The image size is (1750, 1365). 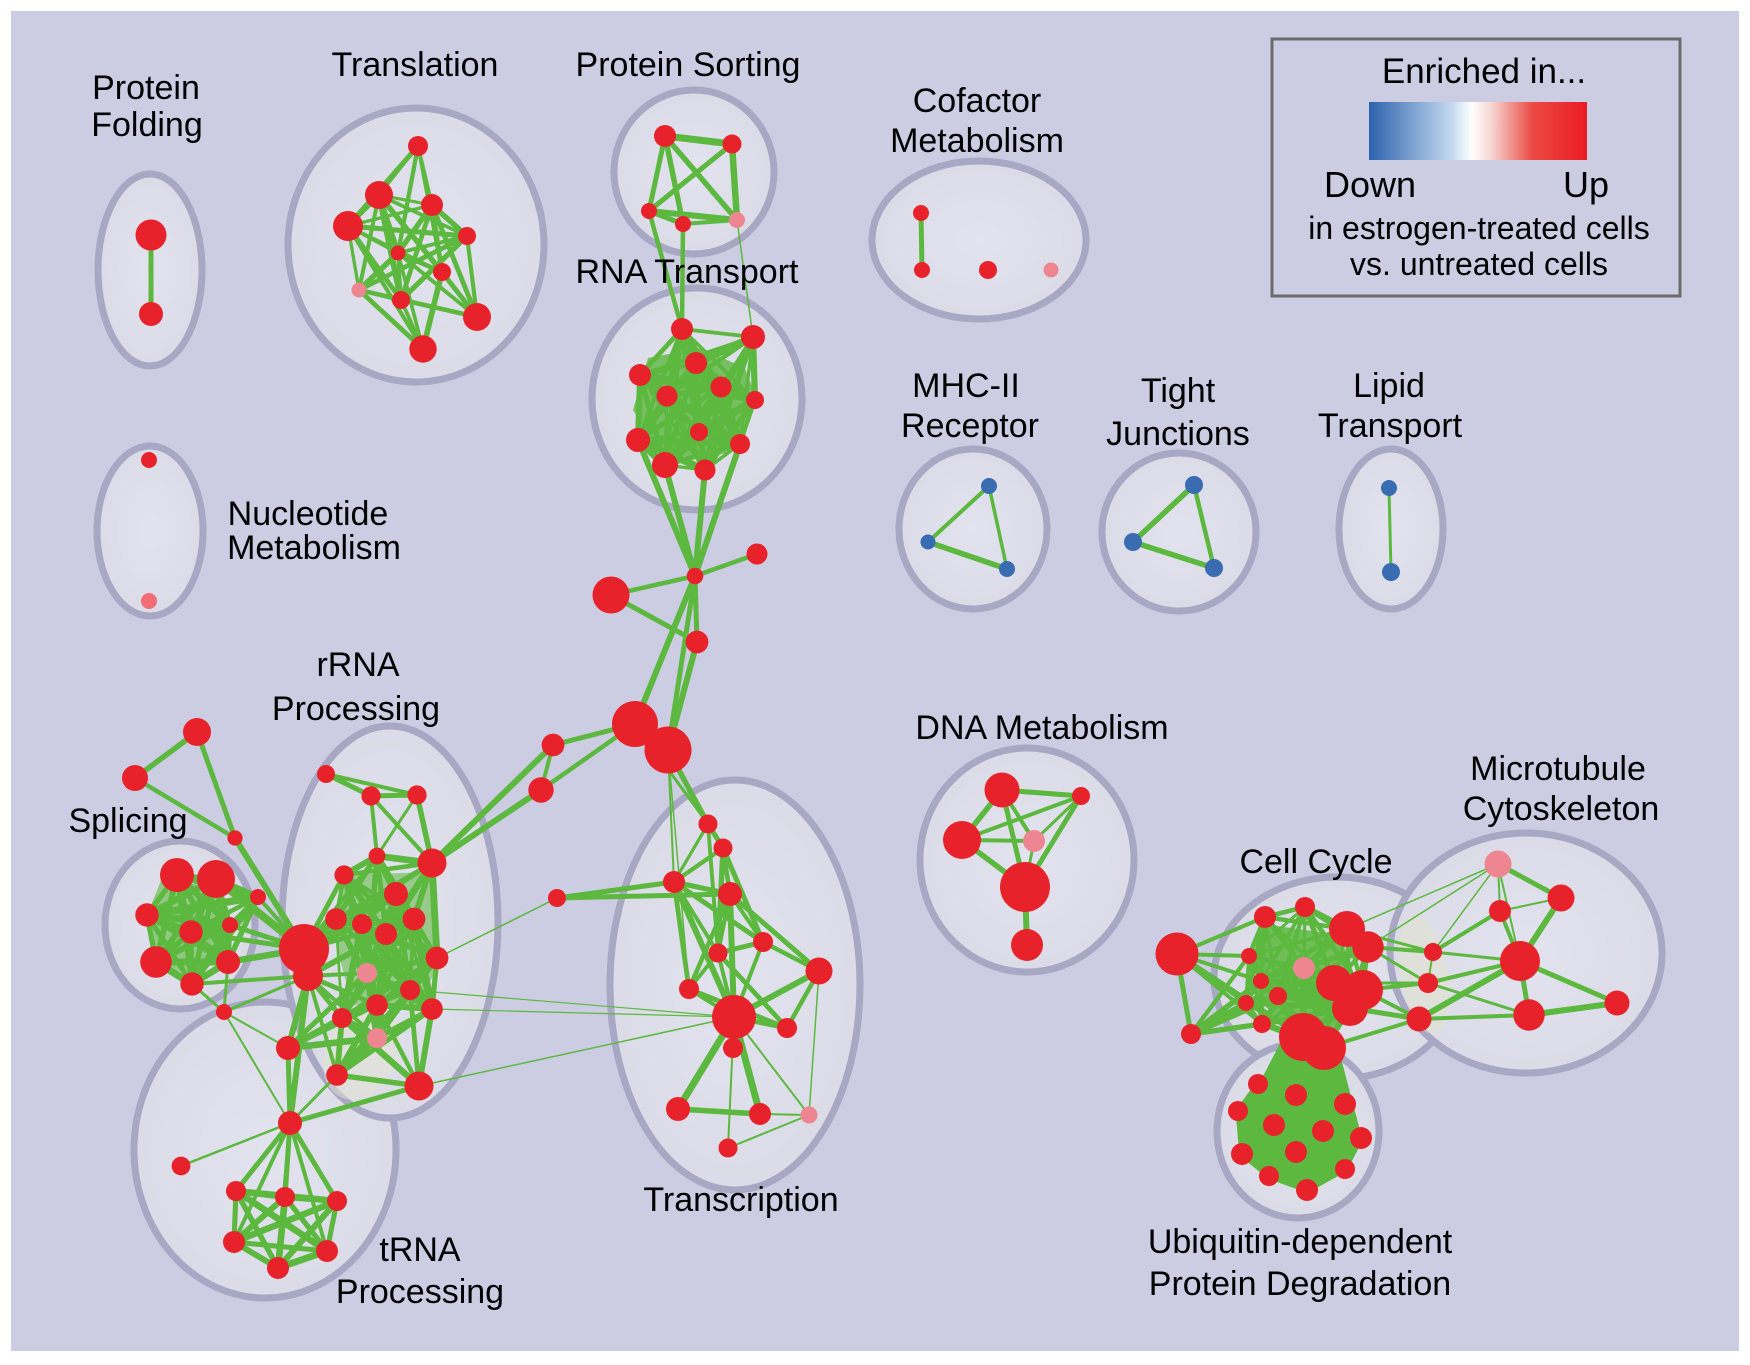 What do you see at coordinates (688, 65) in the screenshot?
I see `svg-text: Protein Sorting` at bounding box center [688, 65].